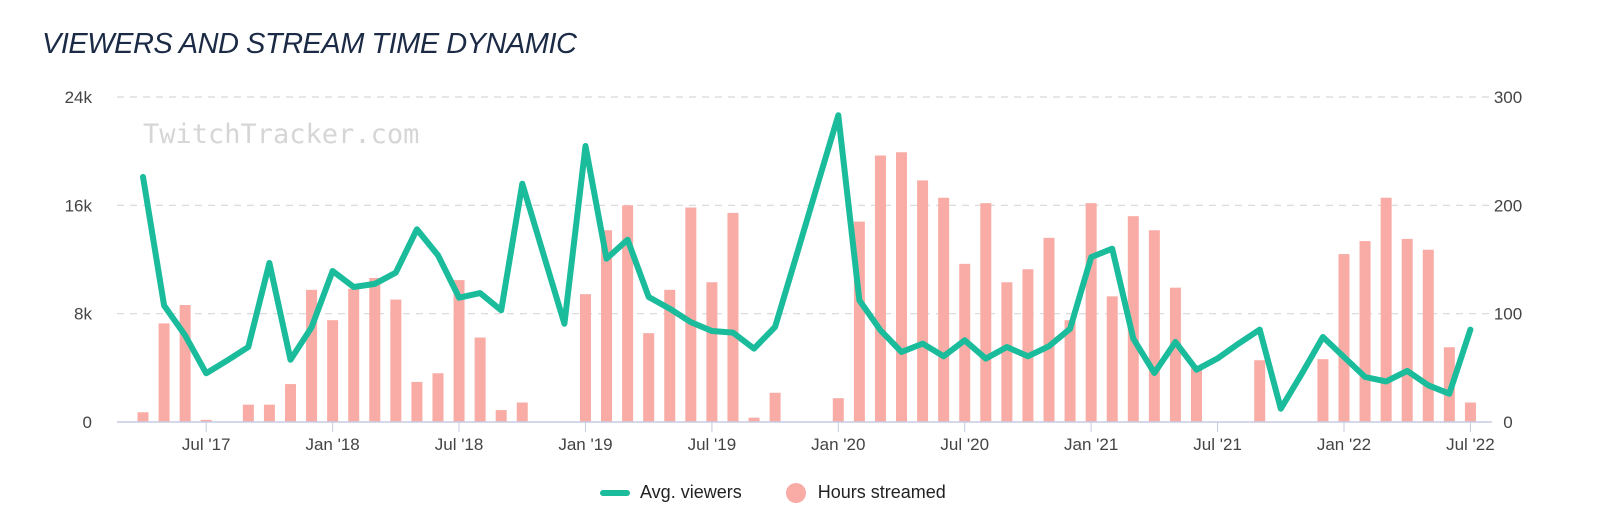 This screenshot has width=1600, height=523. Describe the element at coordinates (712, 444) in the screenshot. I see `x-tick-label: Jul '19` at that location.